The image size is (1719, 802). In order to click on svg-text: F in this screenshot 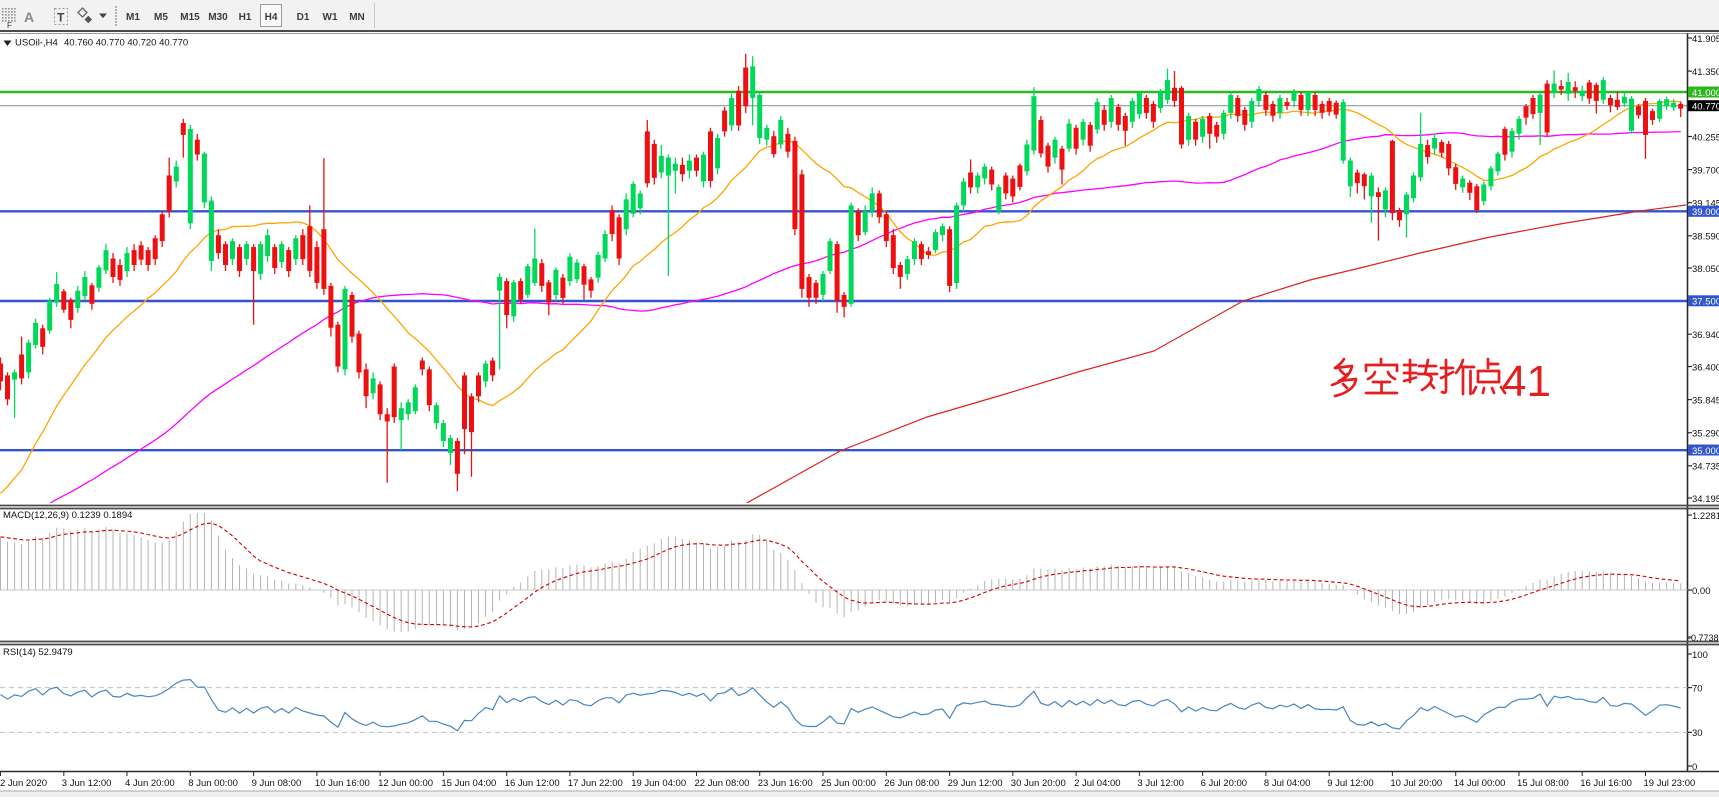, I will do `click(9, 25)`.